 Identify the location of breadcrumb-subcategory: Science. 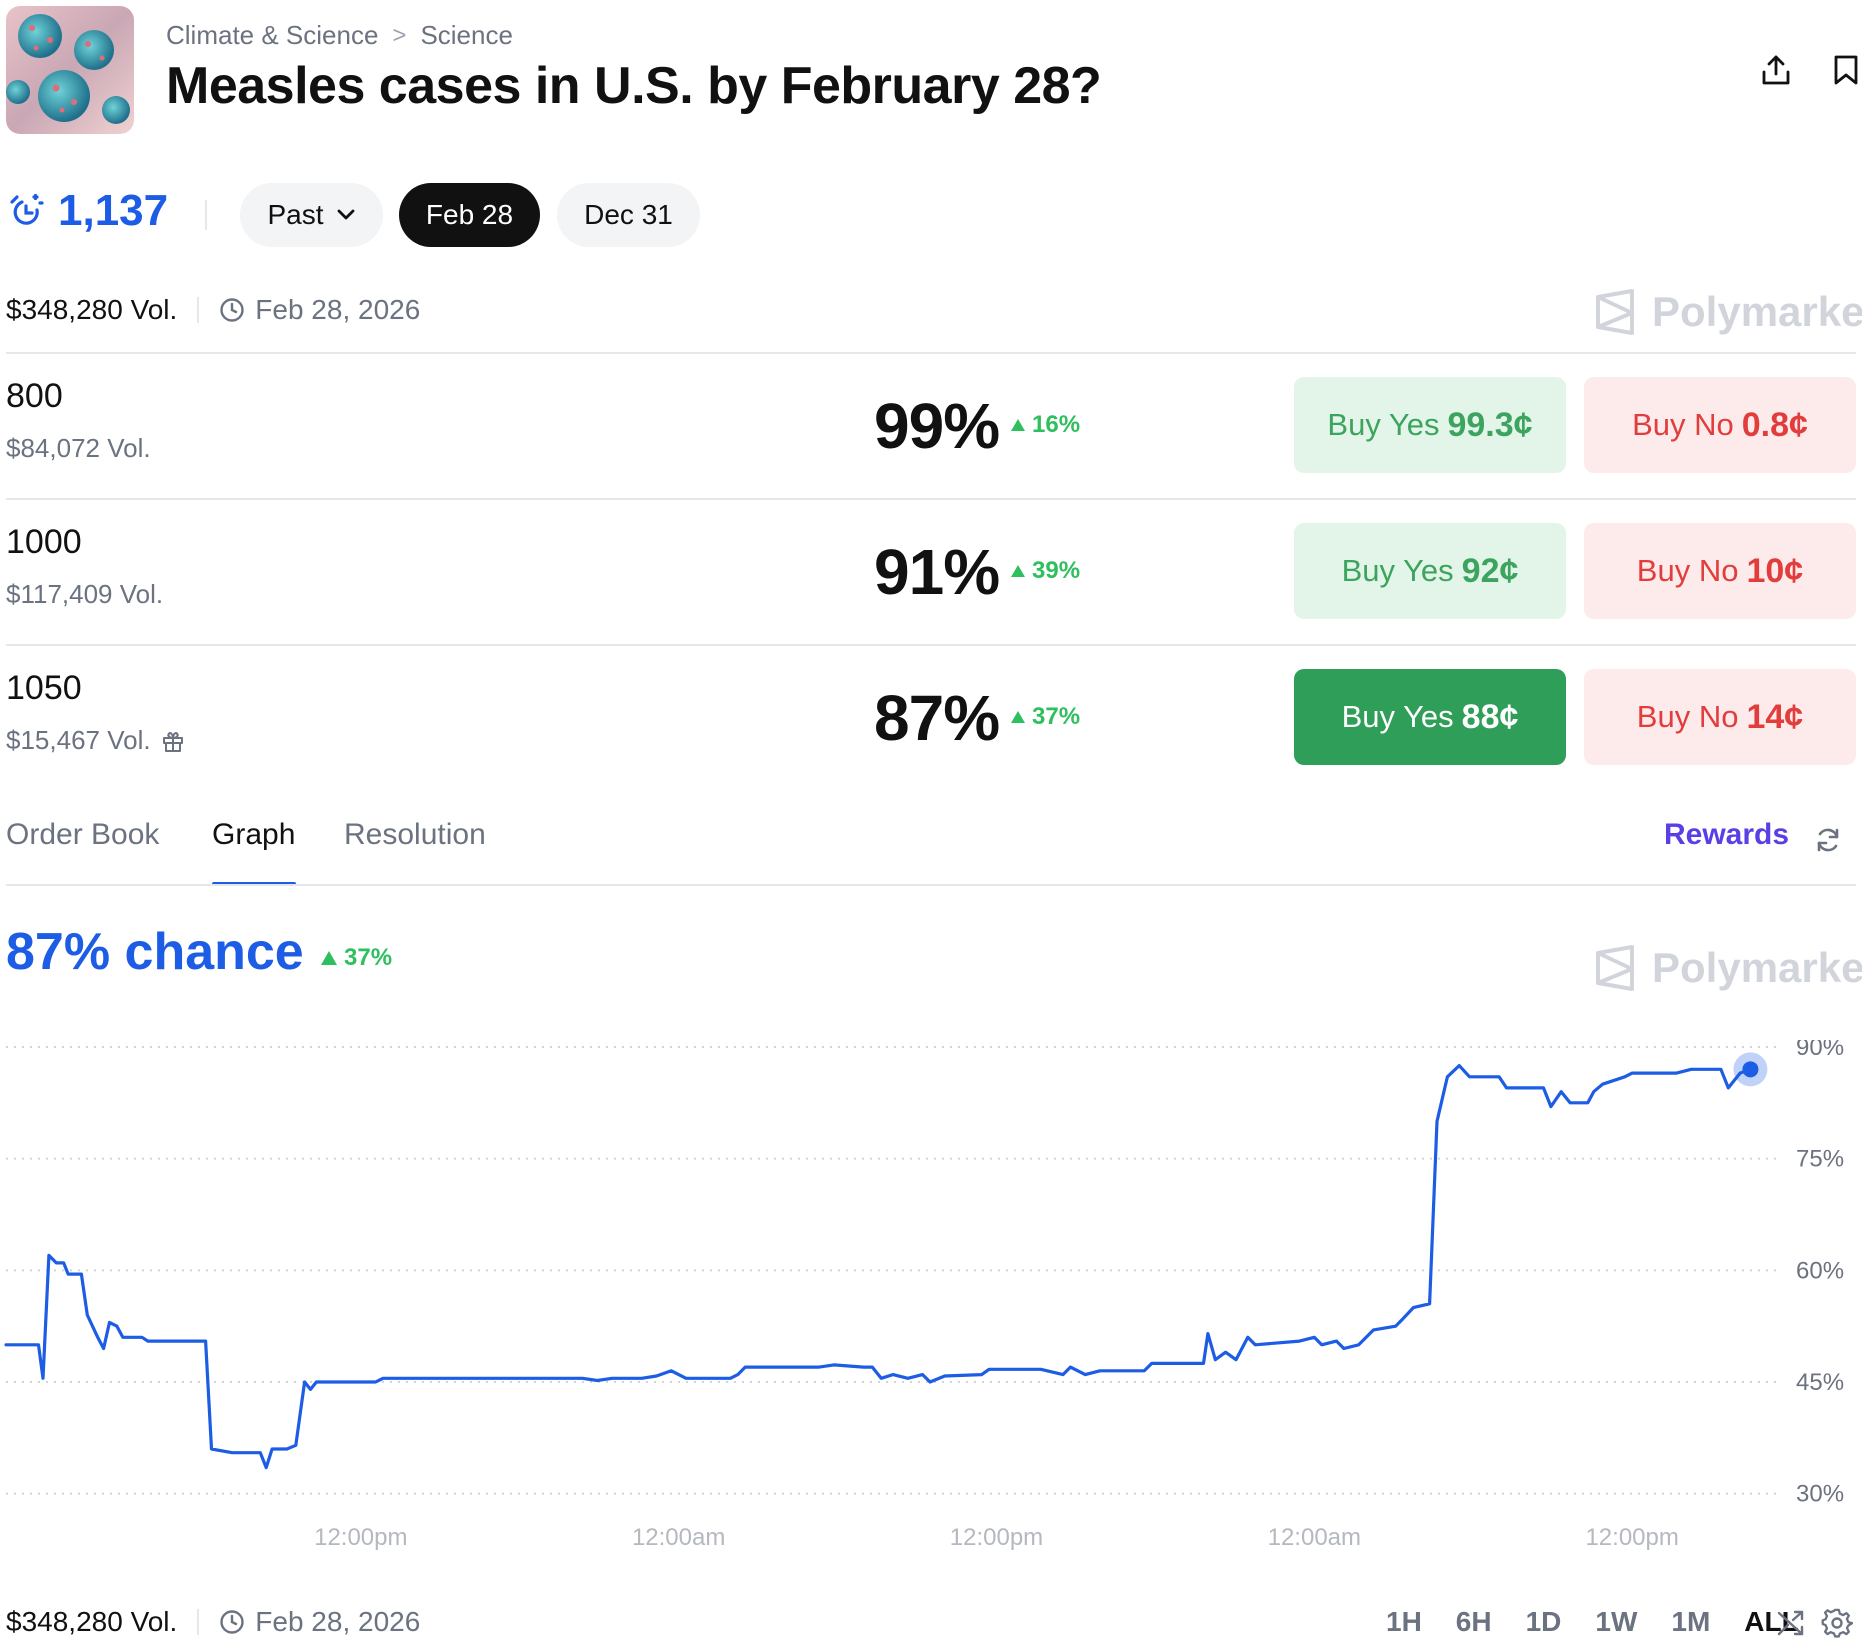
(466, 35).